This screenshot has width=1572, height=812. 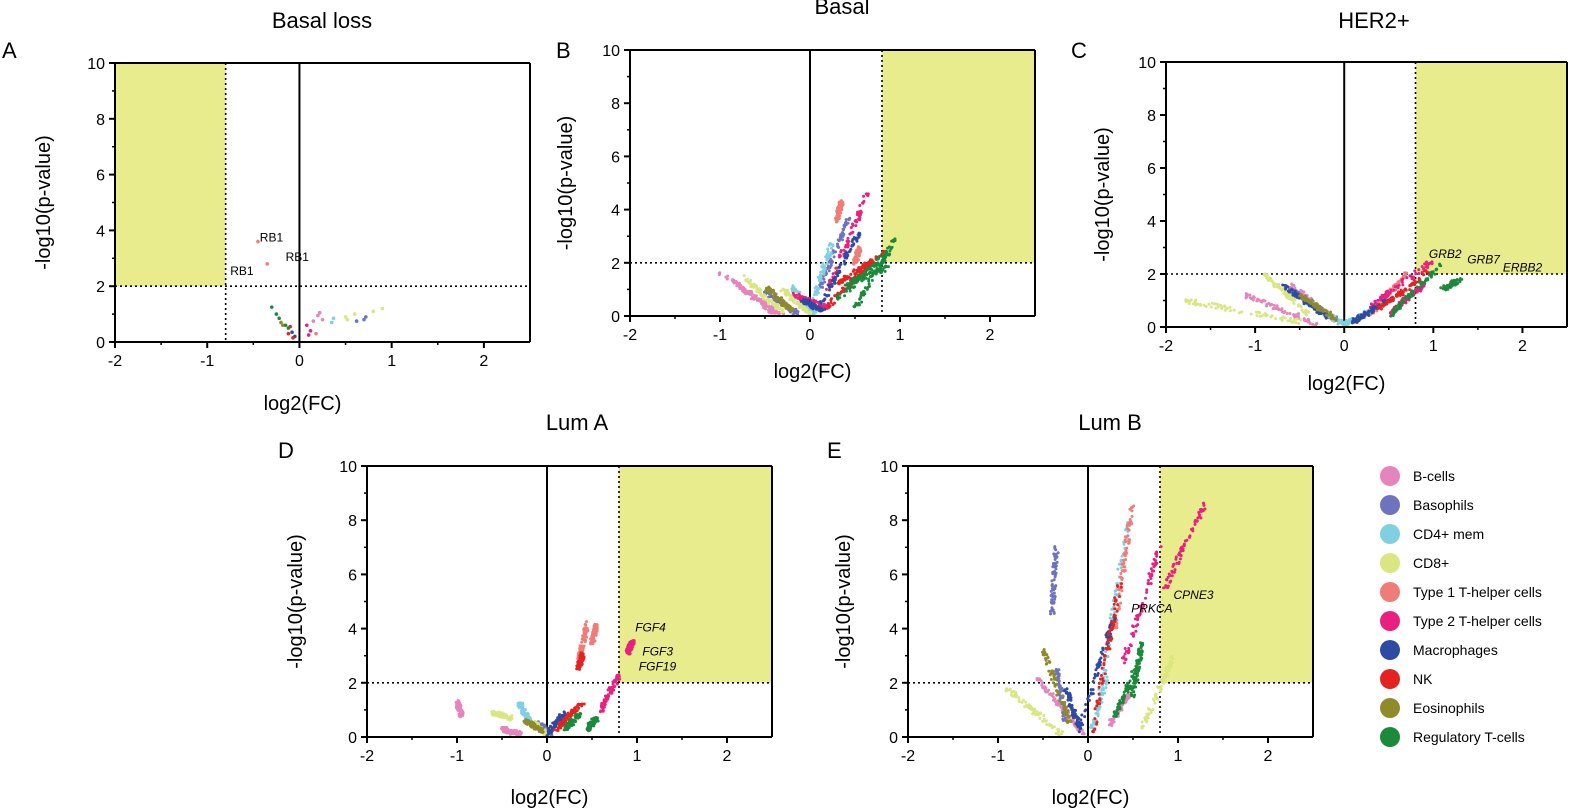 What do you see at coordinates (1522, 346) in the screenshot?
I see `x-tick-label: 2` at bounding box center [1522, 346].